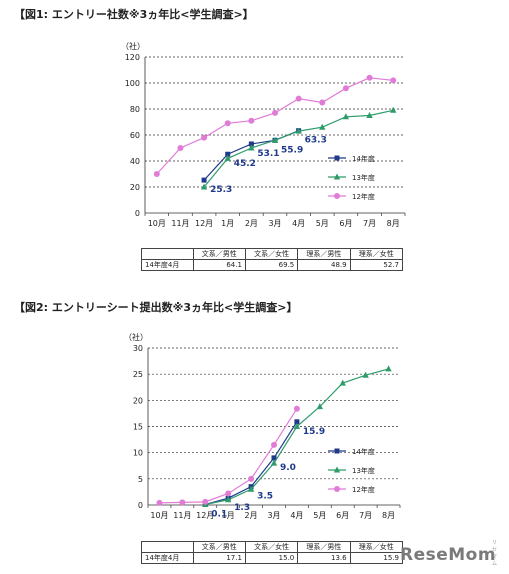 The image size is (509, 574). Describe the element at coordinates (135, 109) in the screenshot. I see `y-tick-label: 80` at that location.